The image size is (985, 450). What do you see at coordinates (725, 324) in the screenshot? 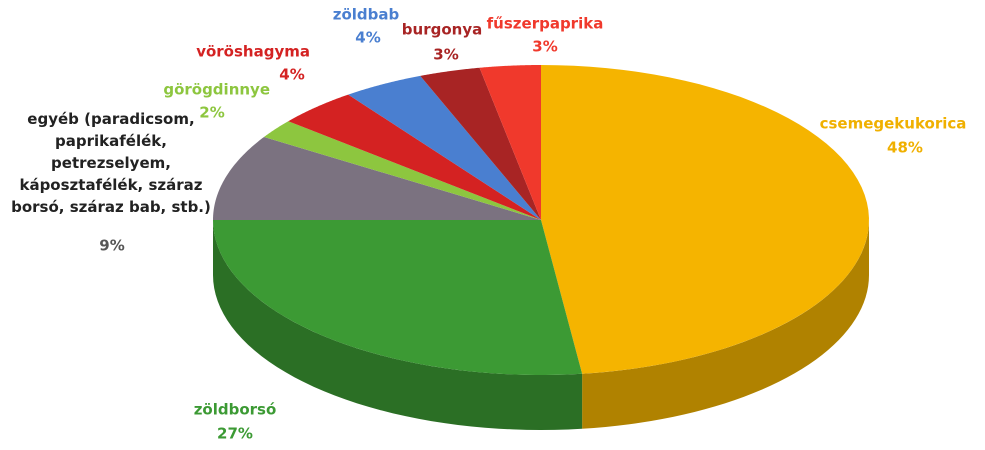
I see `pie-side` at bounding box center [725, 324].